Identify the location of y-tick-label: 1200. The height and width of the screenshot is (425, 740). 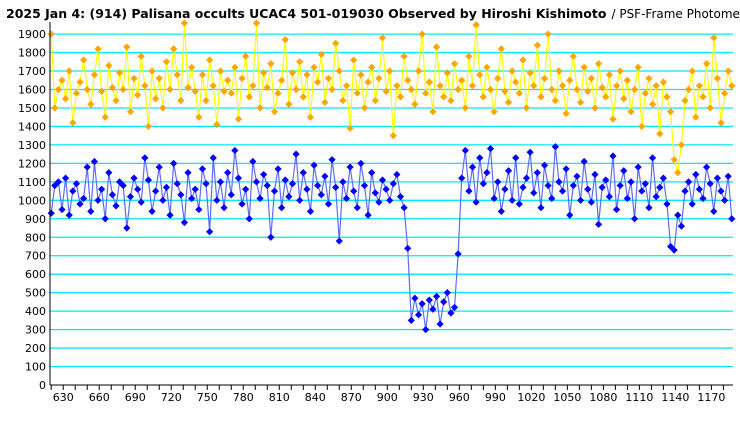
(32, 163).